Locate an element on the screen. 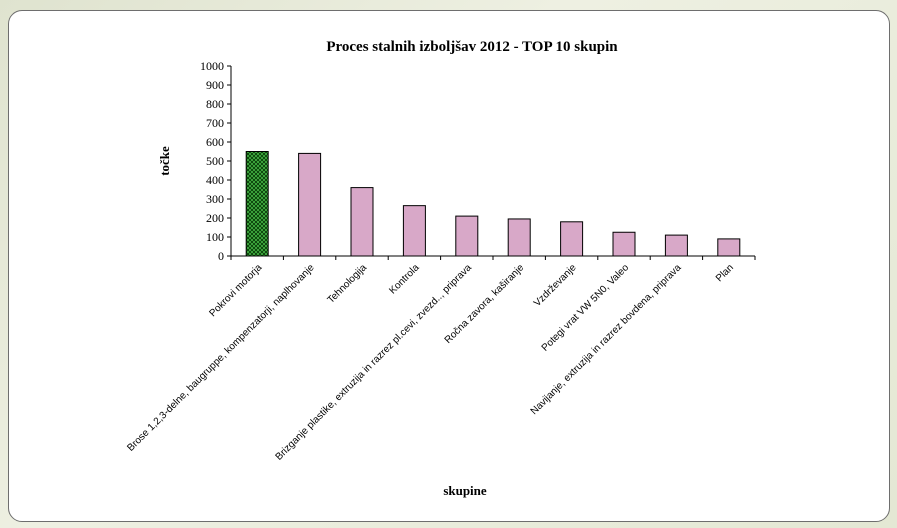 The image size is (897, 528). y-axis-label: točke is located at coordinates (164, 161).